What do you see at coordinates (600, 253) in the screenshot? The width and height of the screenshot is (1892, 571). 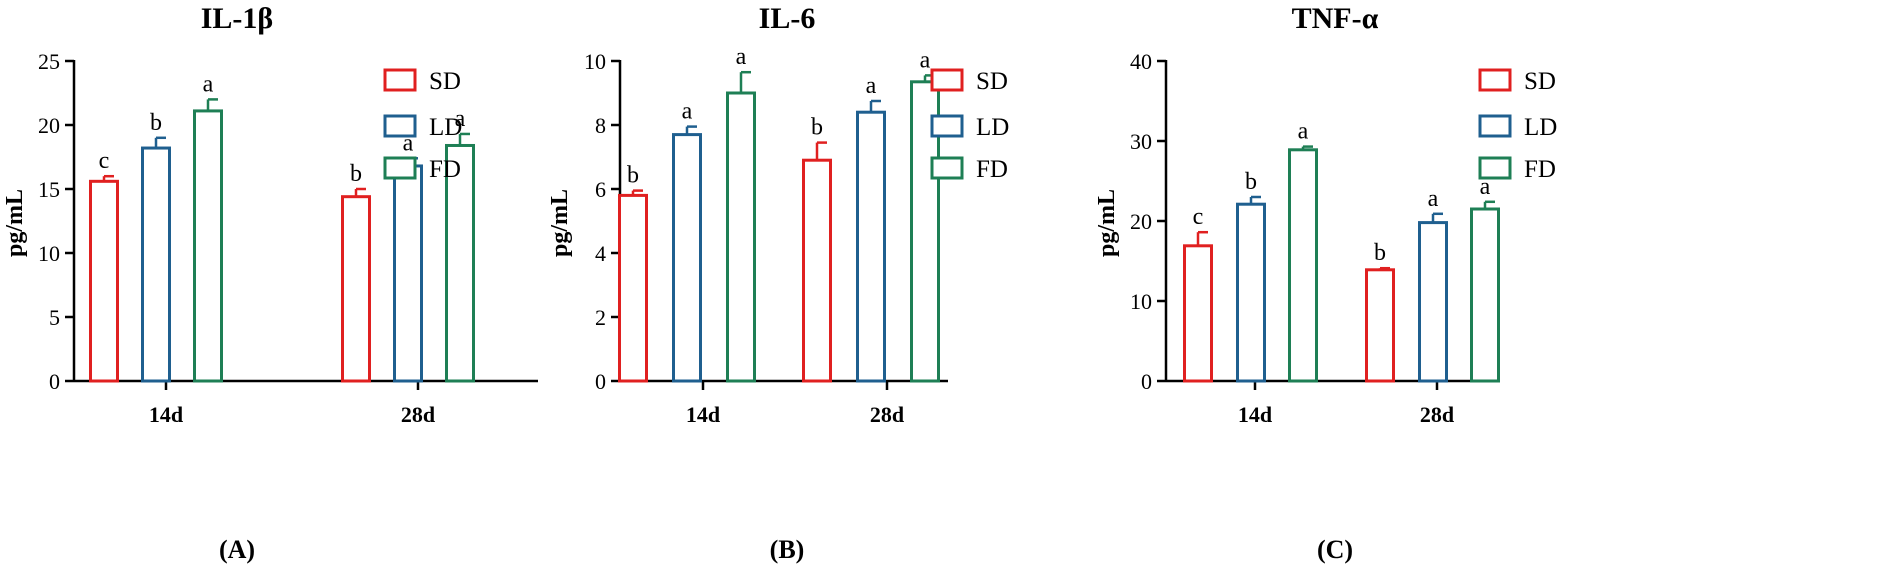 I see `y-tick-label: 4` at bounding box center [600, 253].